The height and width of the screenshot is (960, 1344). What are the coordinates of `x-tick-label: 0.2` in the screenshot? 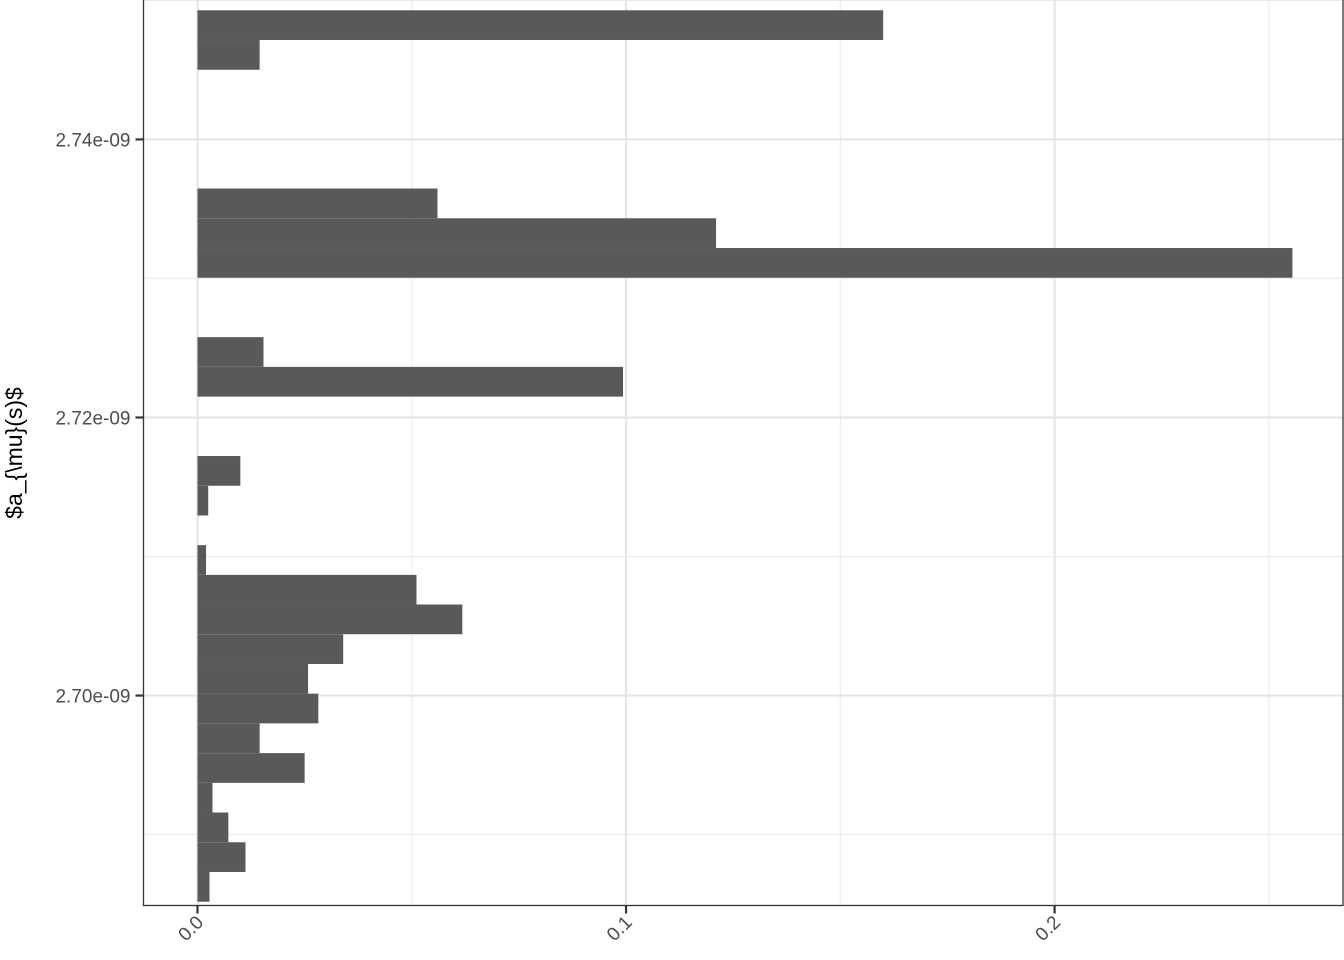 It's located at (1049, 929).